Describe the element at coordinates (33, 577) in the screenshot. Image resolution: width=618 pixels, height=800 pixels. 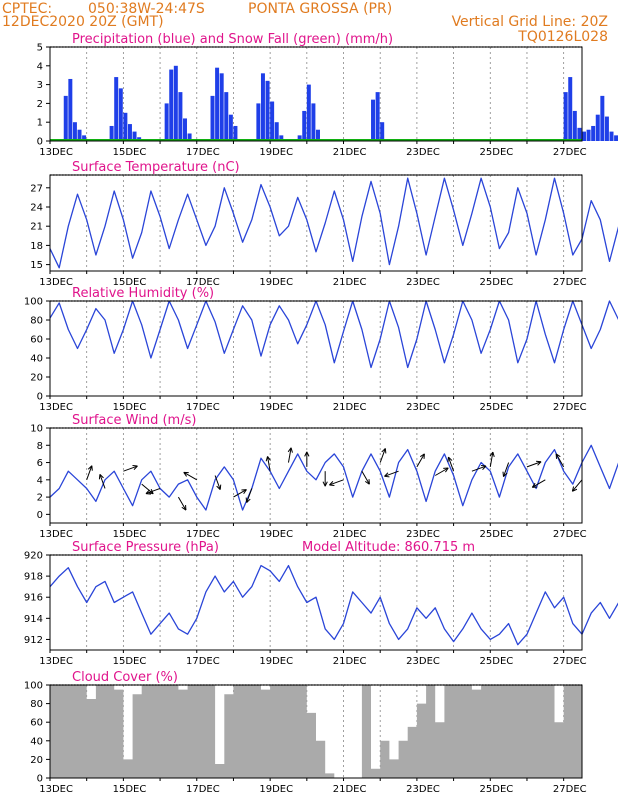
I see `y-tick-label: 918` at that location.